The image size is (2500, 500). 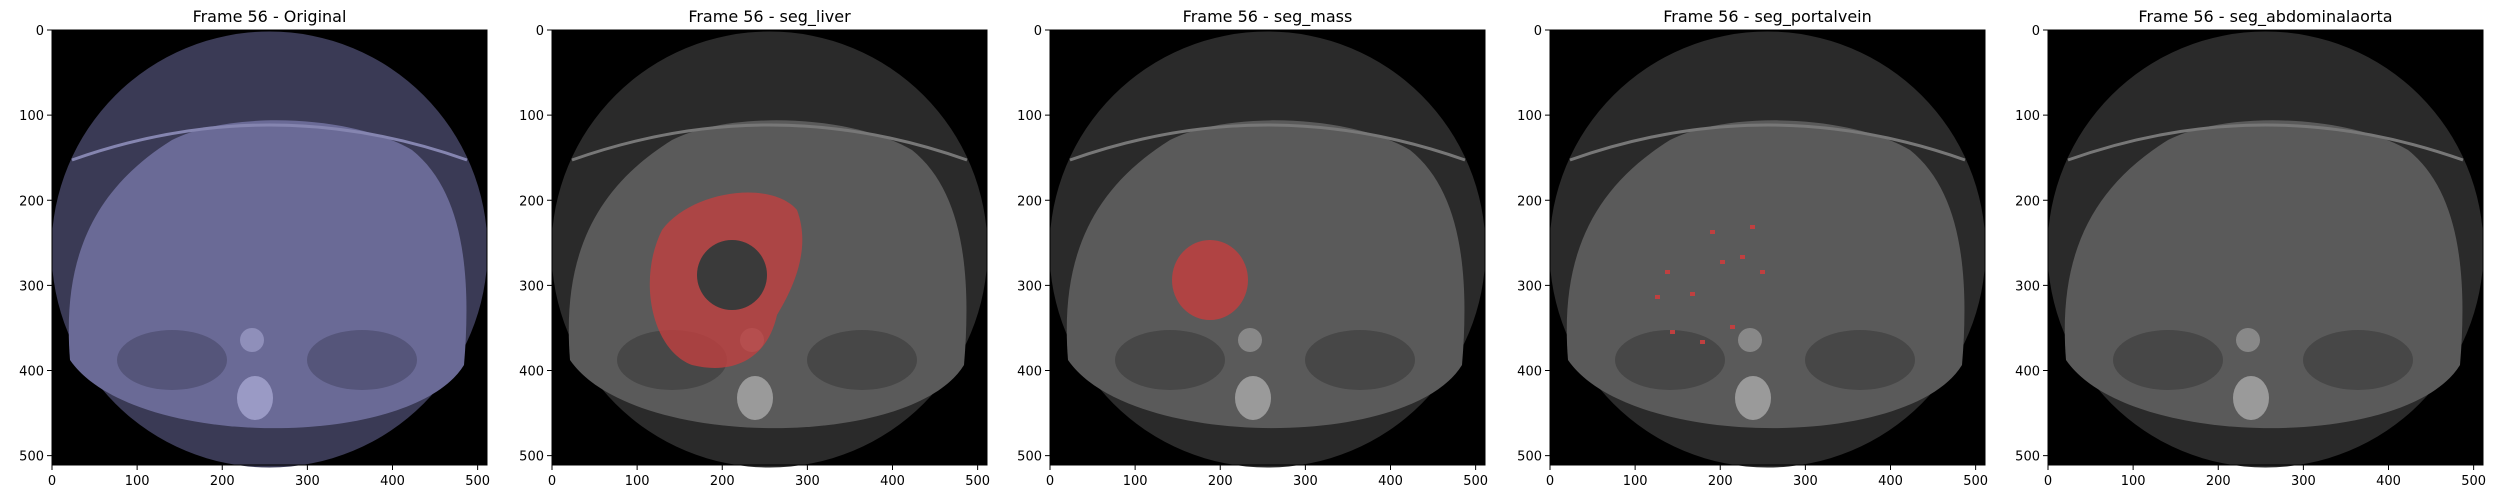 What do you see at coordinates (732, 275) in the screenshot?
I see `liver-hole` at bounding box center [732, 275].